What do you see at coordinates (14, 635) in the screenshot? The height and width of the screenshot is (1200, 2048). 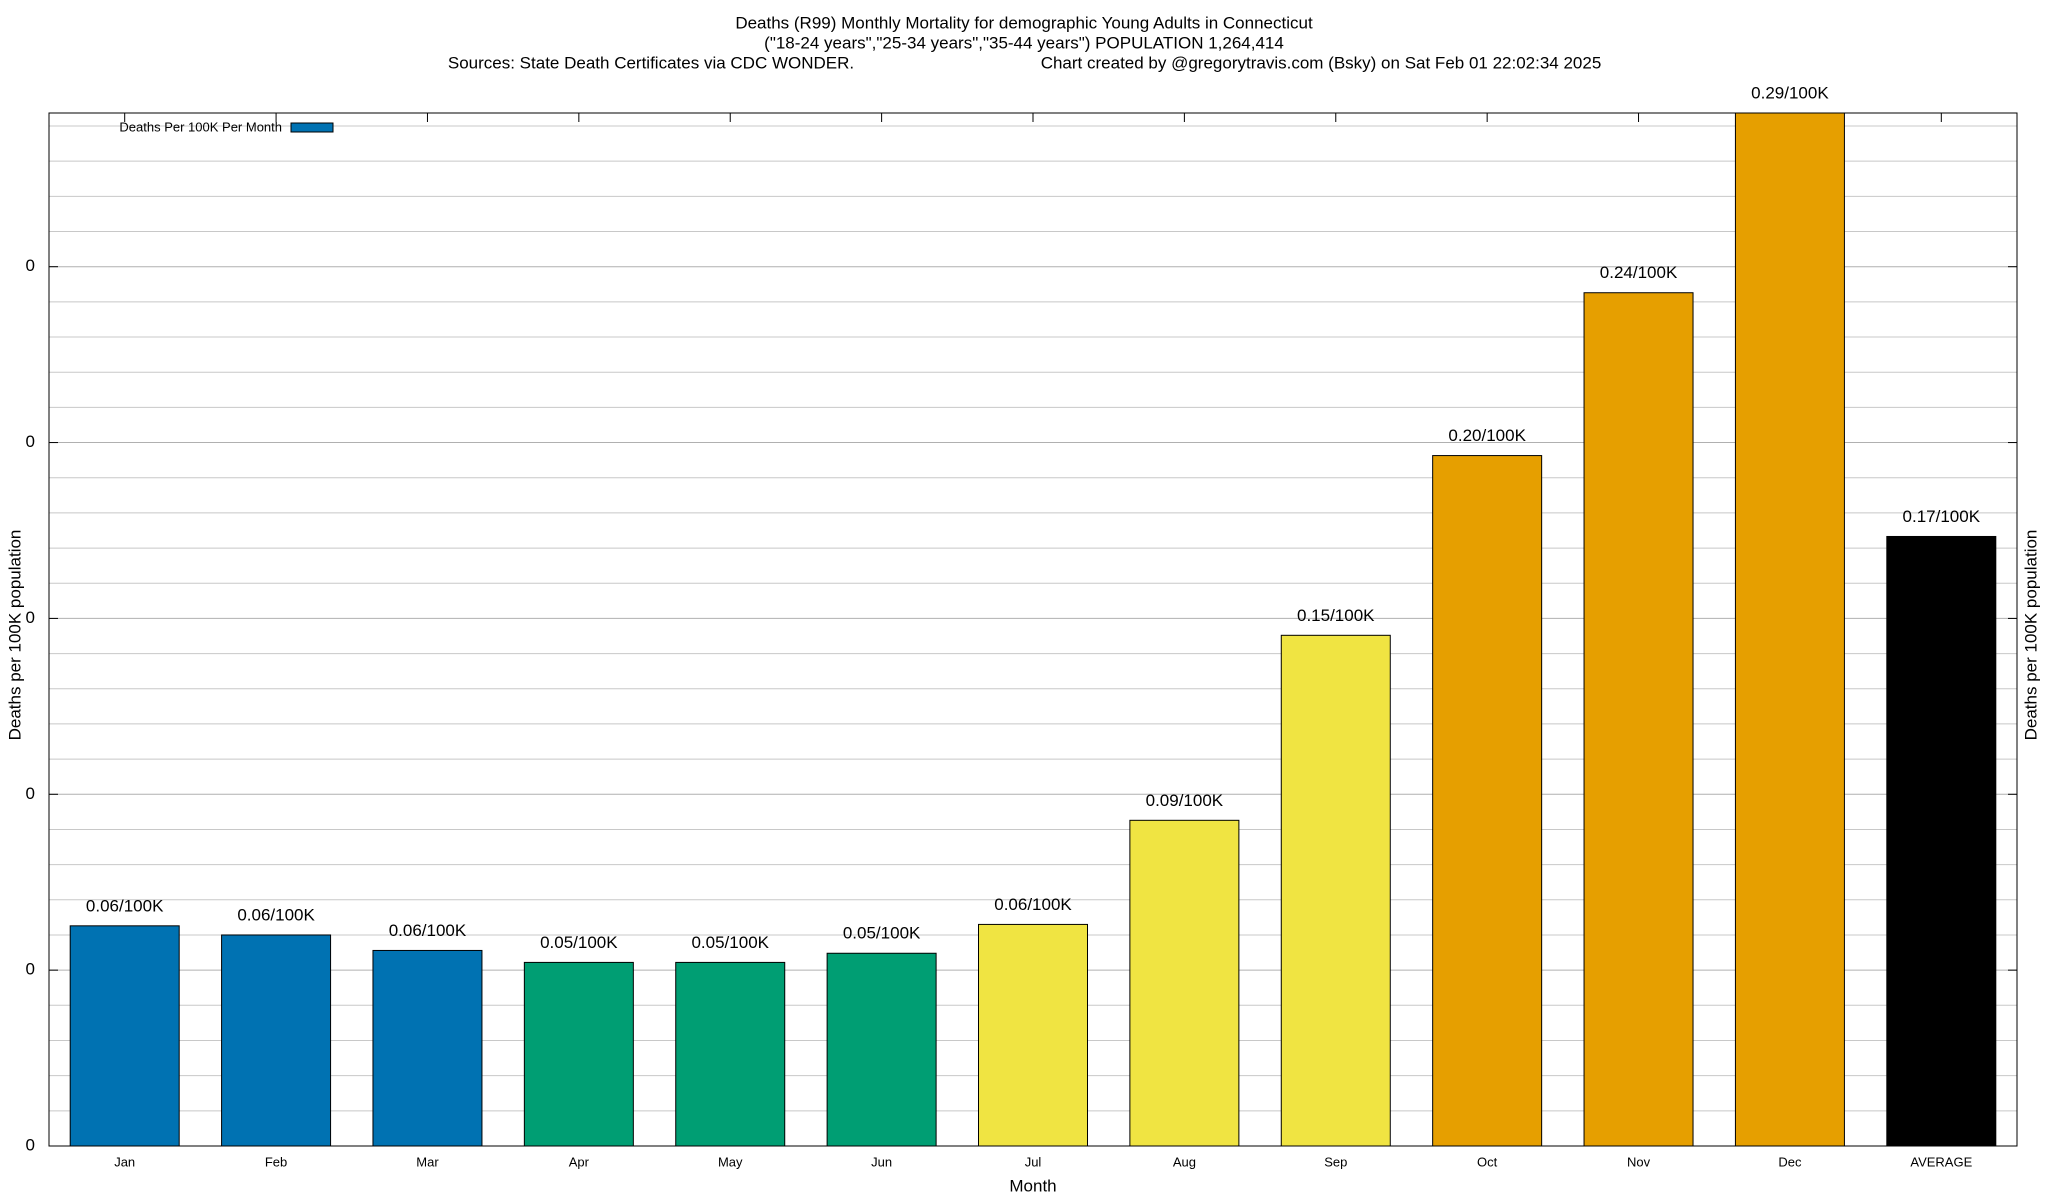 I see `y-axis-title: Deaths per 100K population` at bounding box center [14, 635].